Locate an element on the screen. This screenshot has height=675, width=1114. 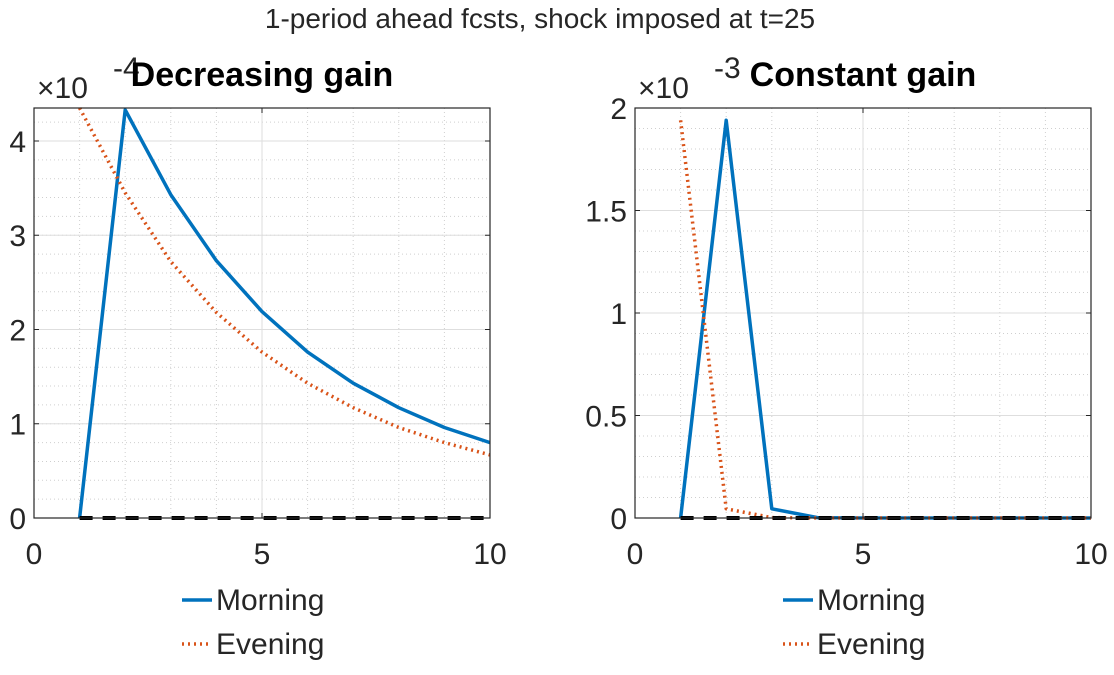
y-exponent-label: ×10 -3 is located at coordinates (689, 78).